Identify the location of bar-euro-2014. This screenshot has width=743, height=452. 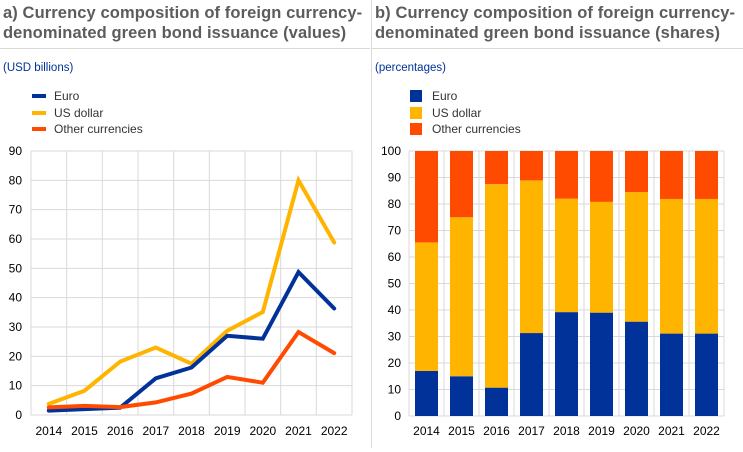
(426, 393).